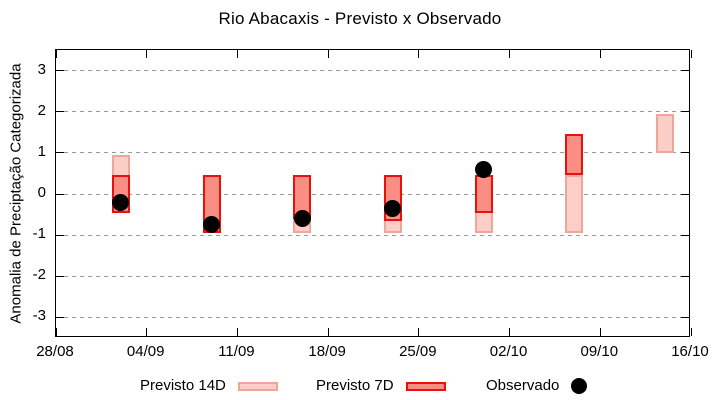 This screenshot has width=720, height=400. I want to click on y-tick-label: -2, so click(39, 275).